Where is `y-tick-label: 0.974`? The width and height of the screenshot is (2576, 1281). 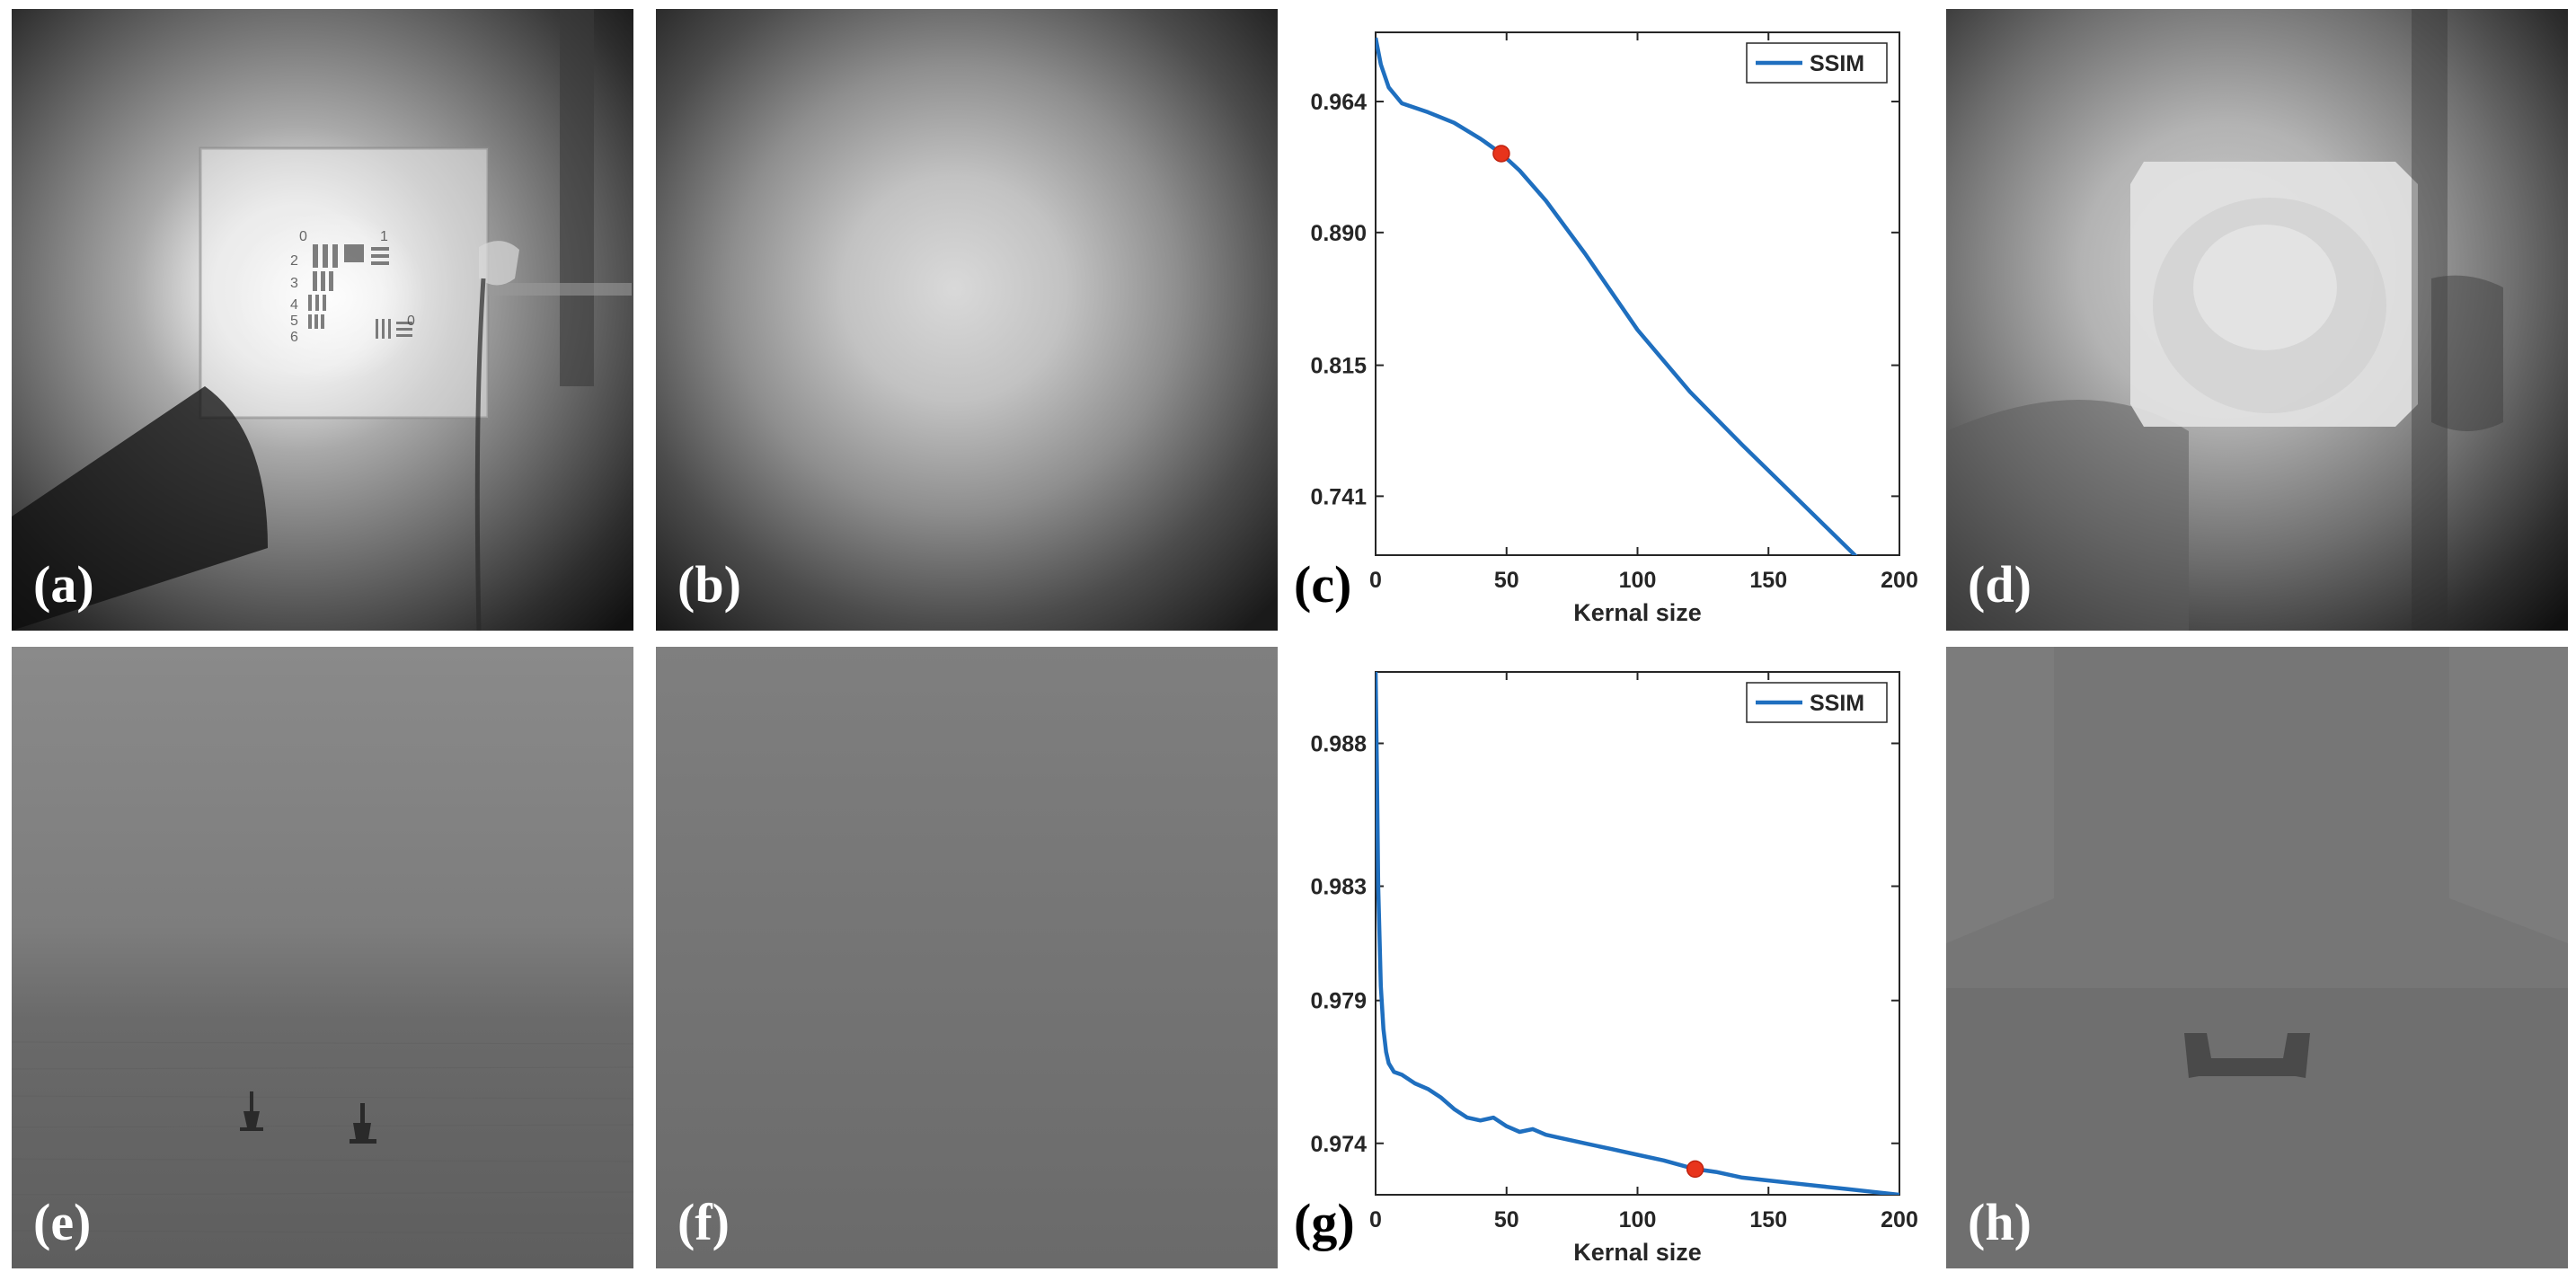 y-tick-label: 0.974 is located at coordinates (1338, 1144).